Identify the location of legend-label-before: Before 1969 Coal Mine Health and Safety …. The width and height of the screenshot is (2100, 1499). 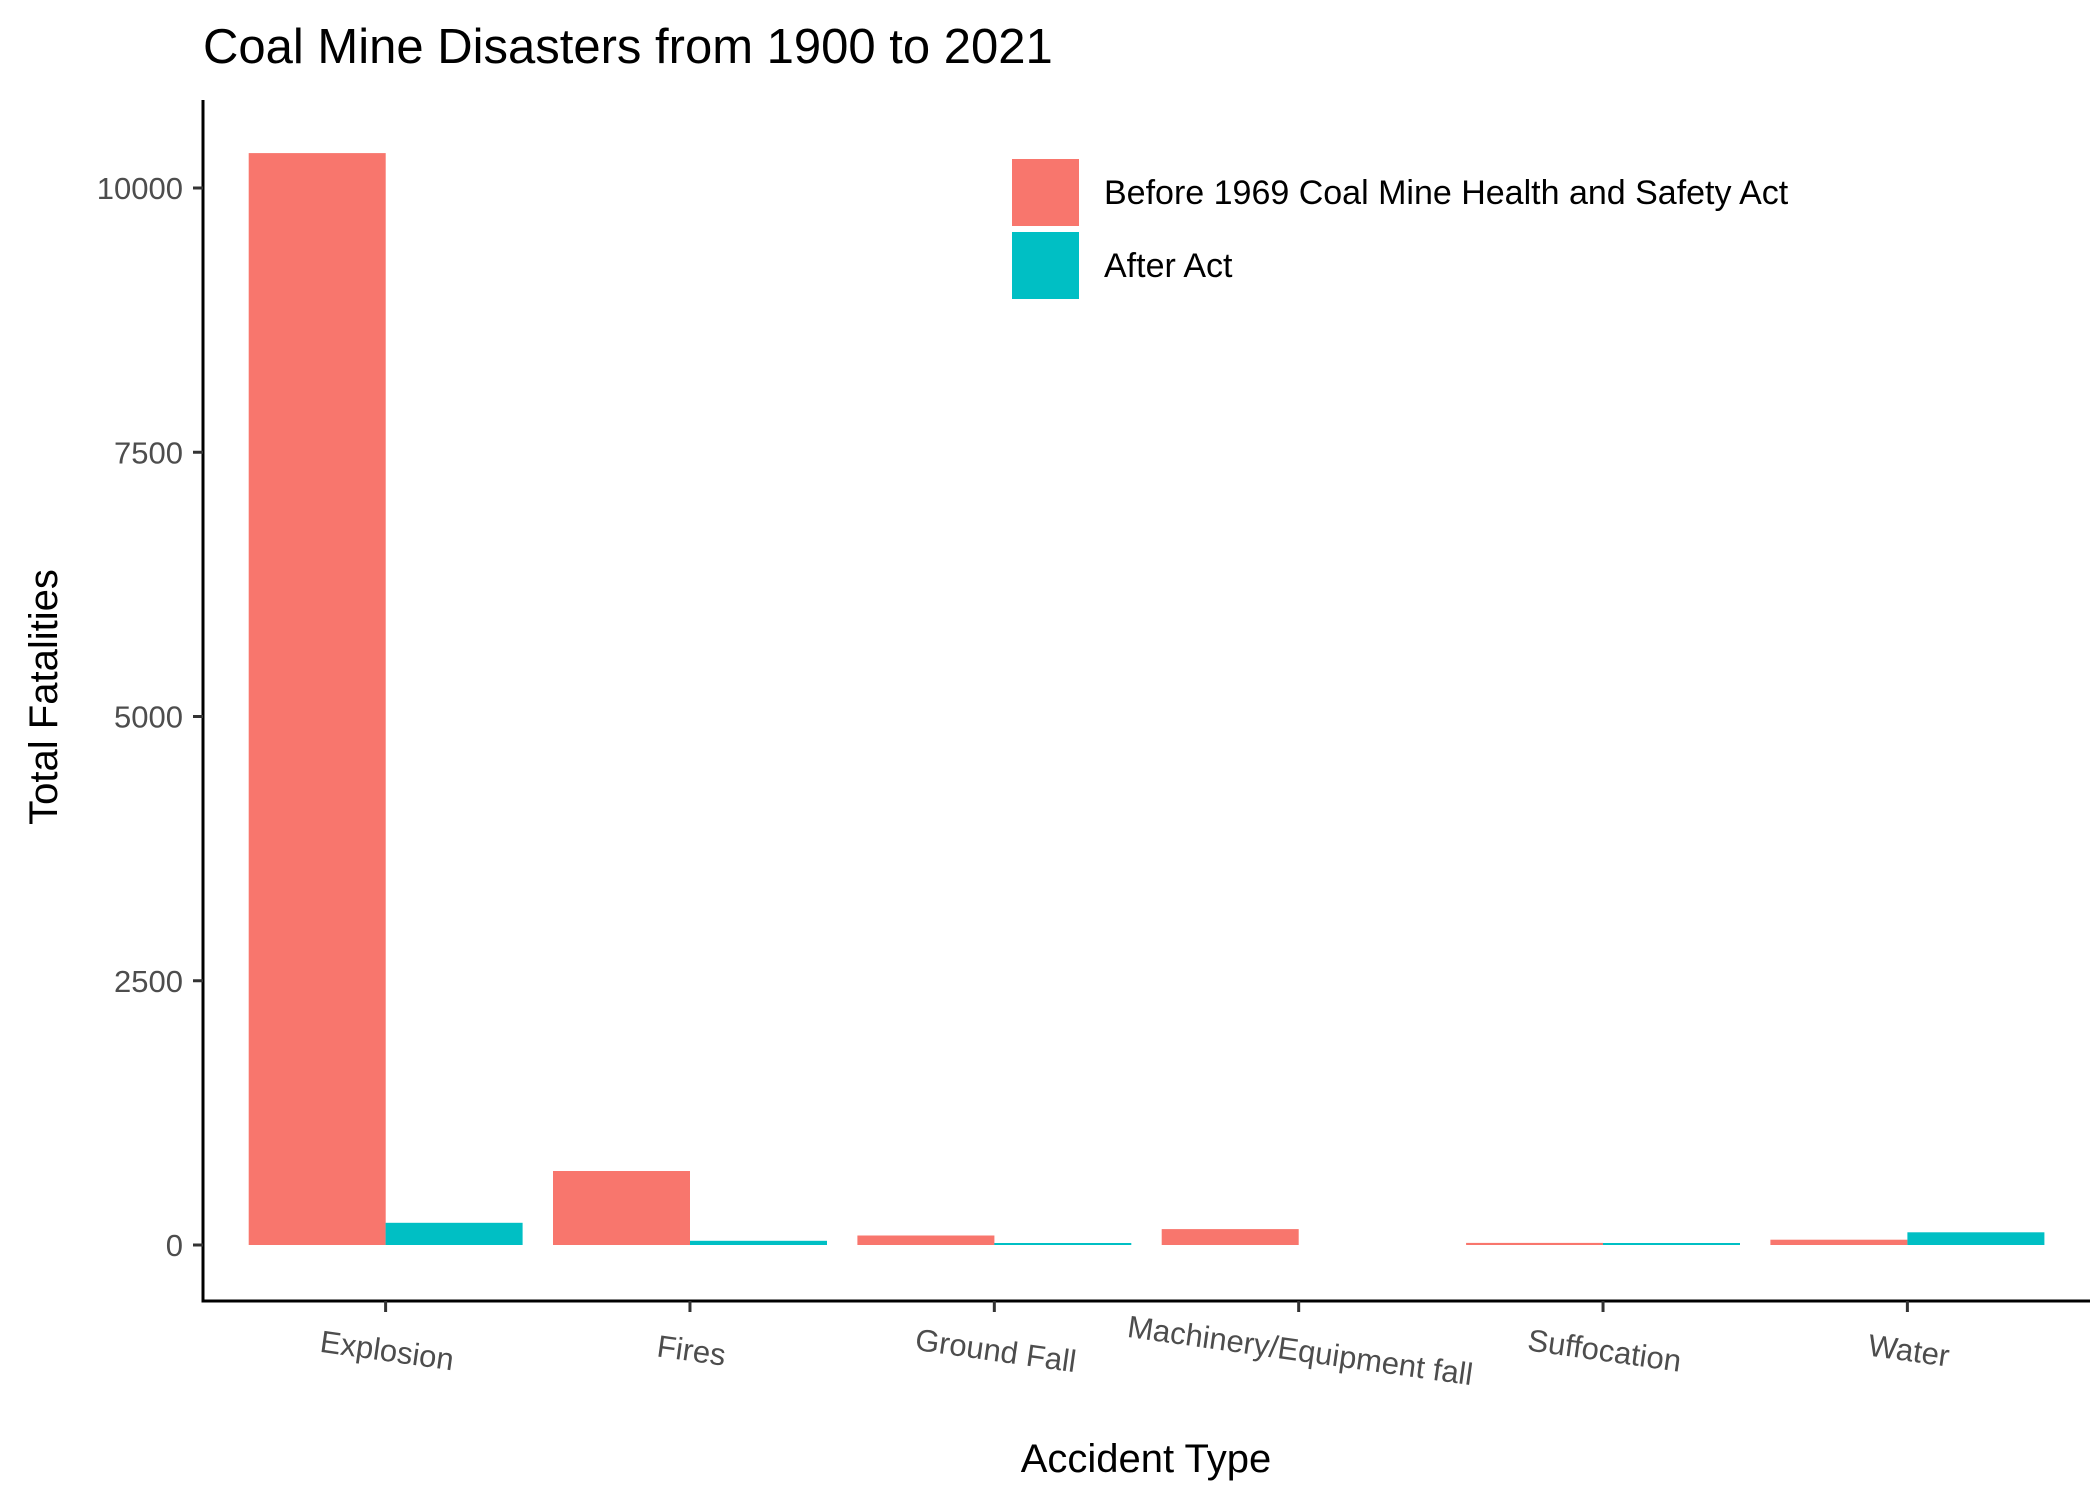
(1446, 193).